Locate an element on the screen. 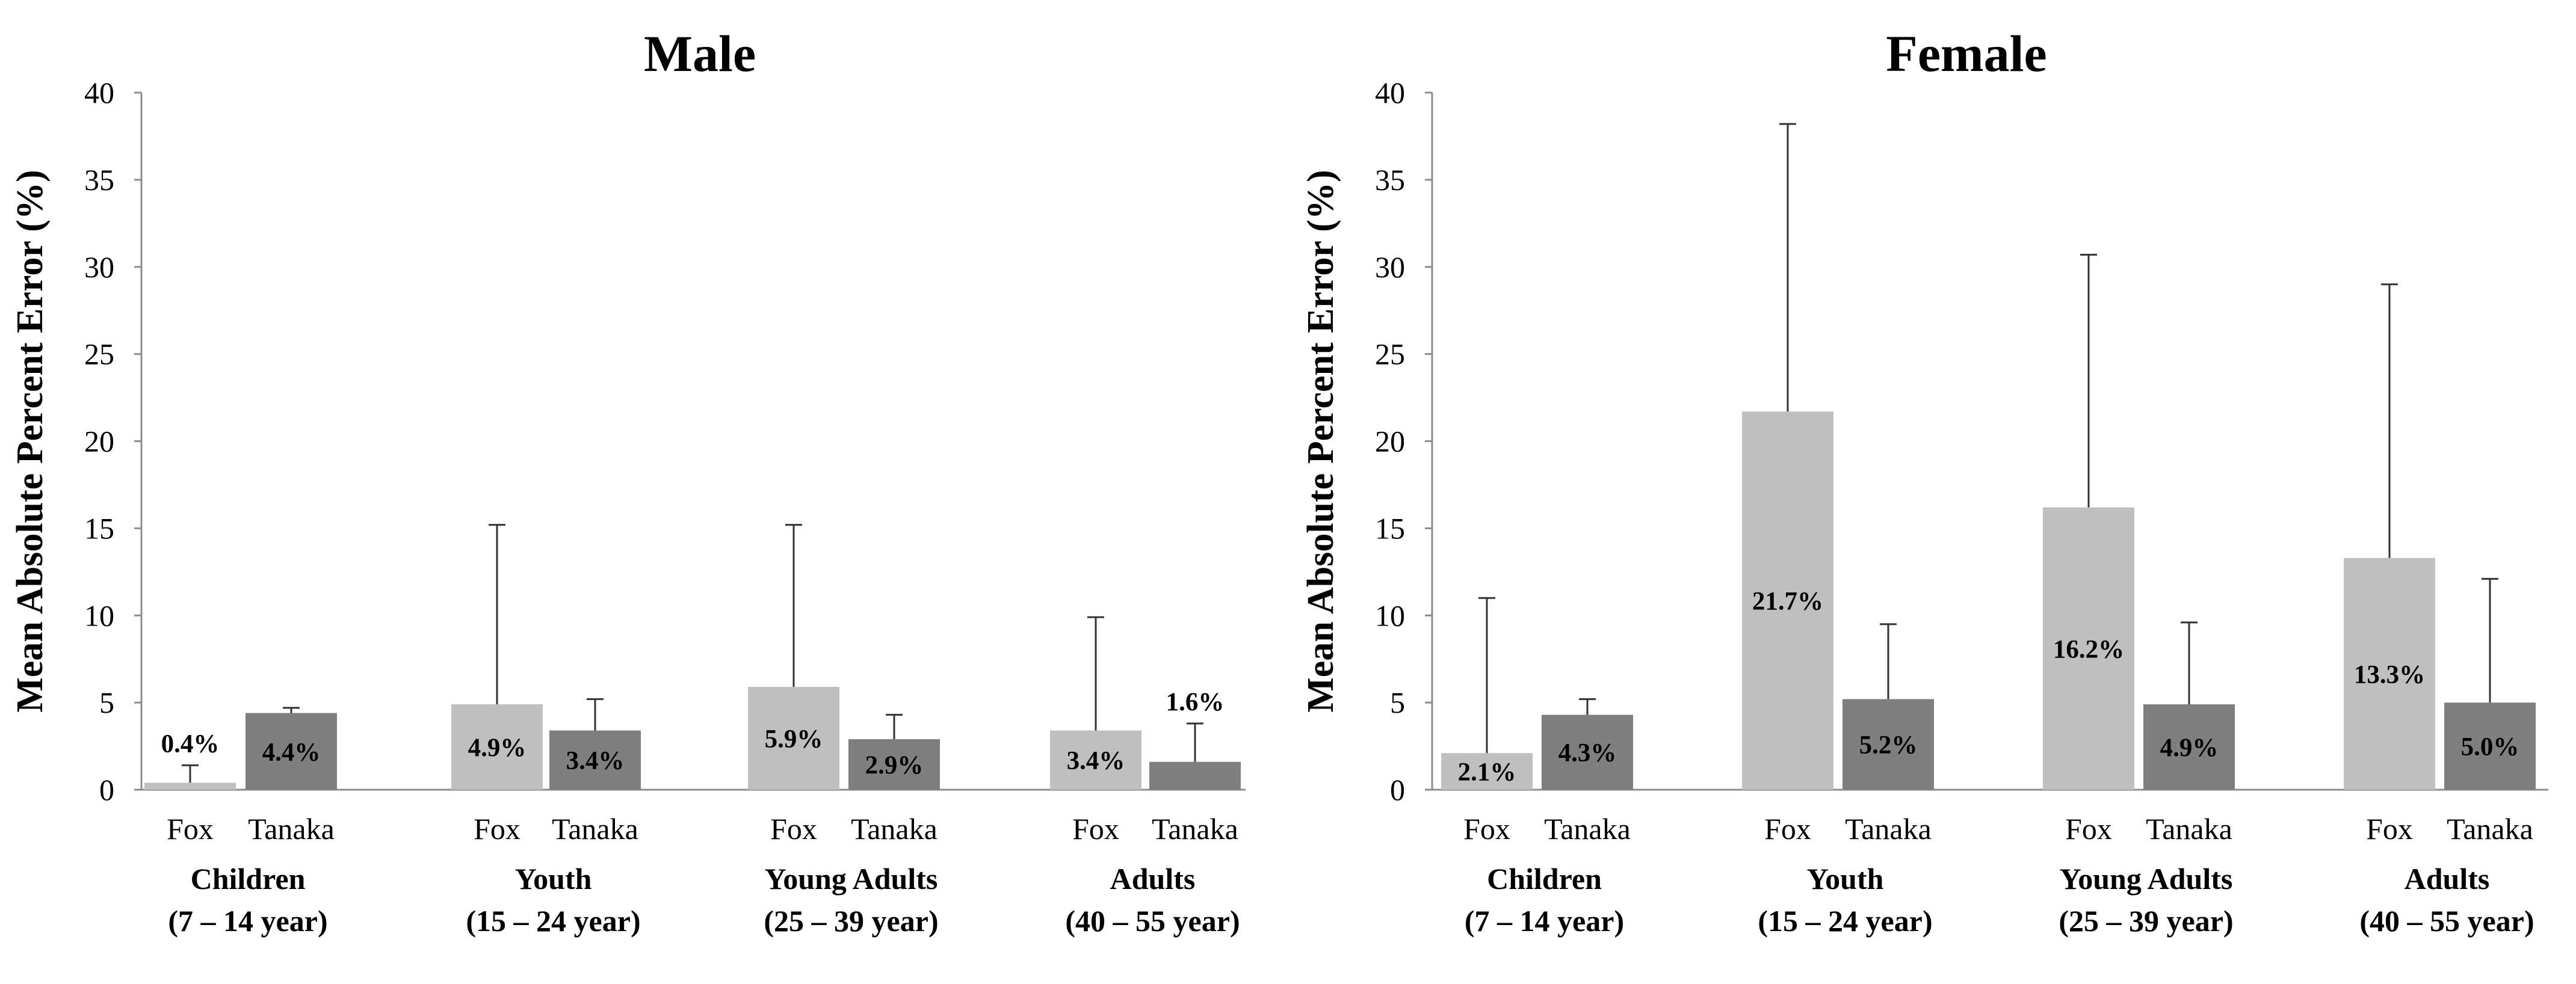 This screenshot has height=984, width=2576. chart-title: Female is located at coordinates (1966, 53).